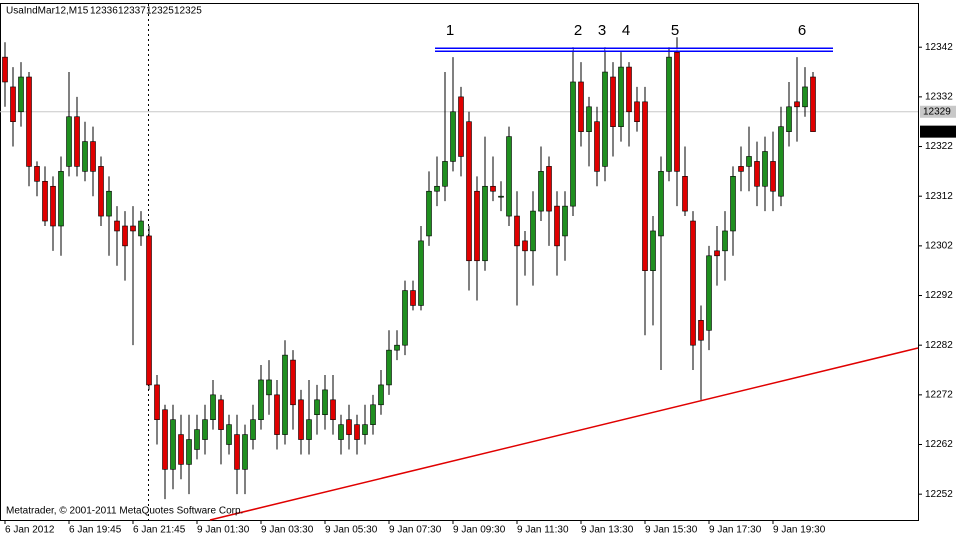 The width and height of the screenshot is (957, 538). I want to click on ask-marker, so click(938, 111).